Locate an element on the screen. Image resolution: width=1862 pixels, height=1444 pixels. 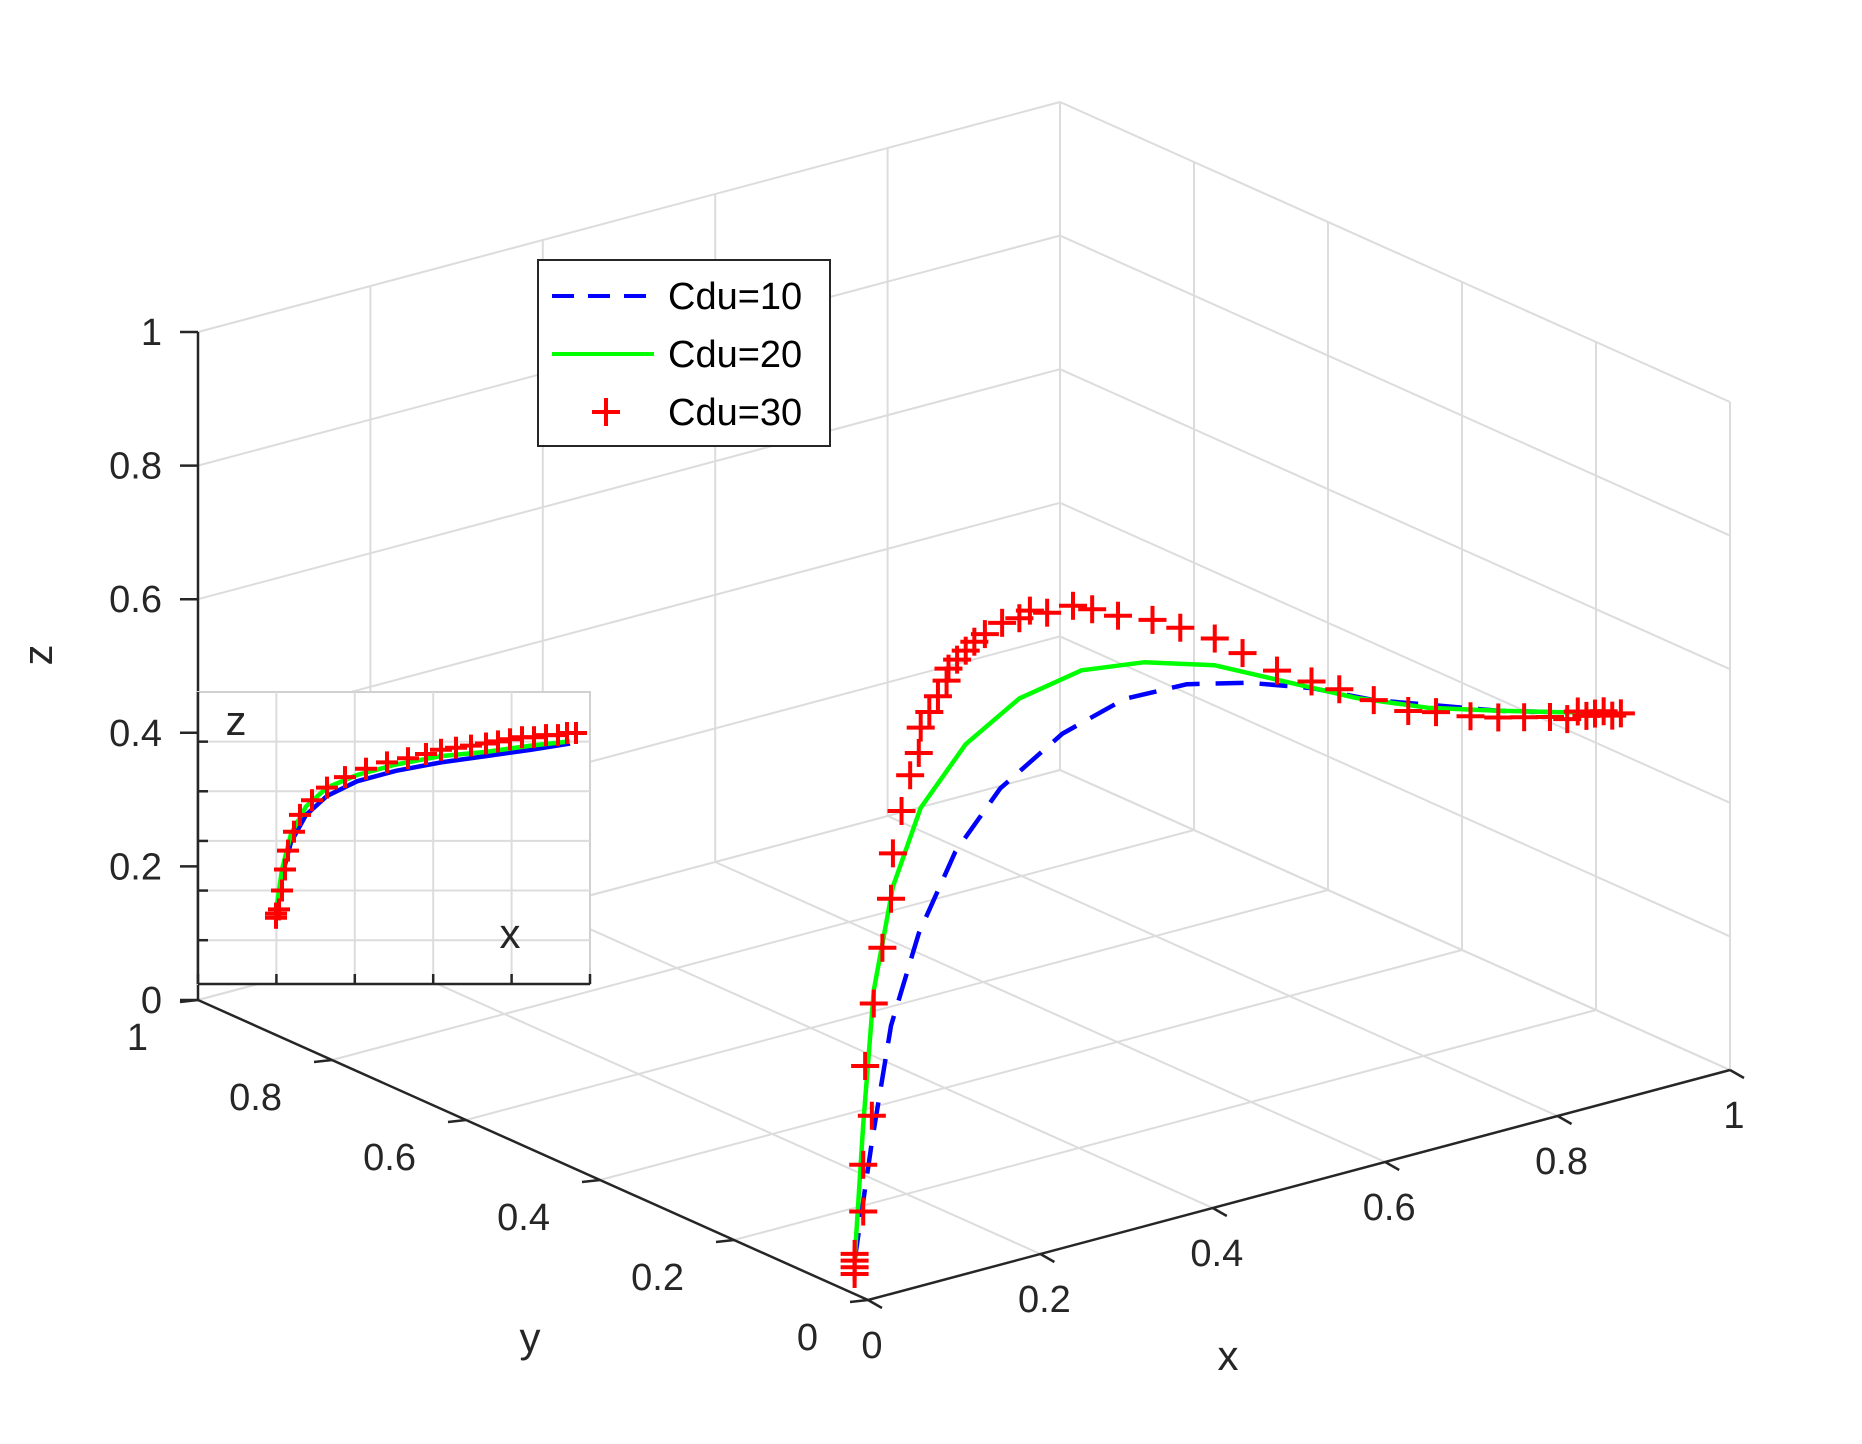
inset-axes is located at coordinates (394, 839).